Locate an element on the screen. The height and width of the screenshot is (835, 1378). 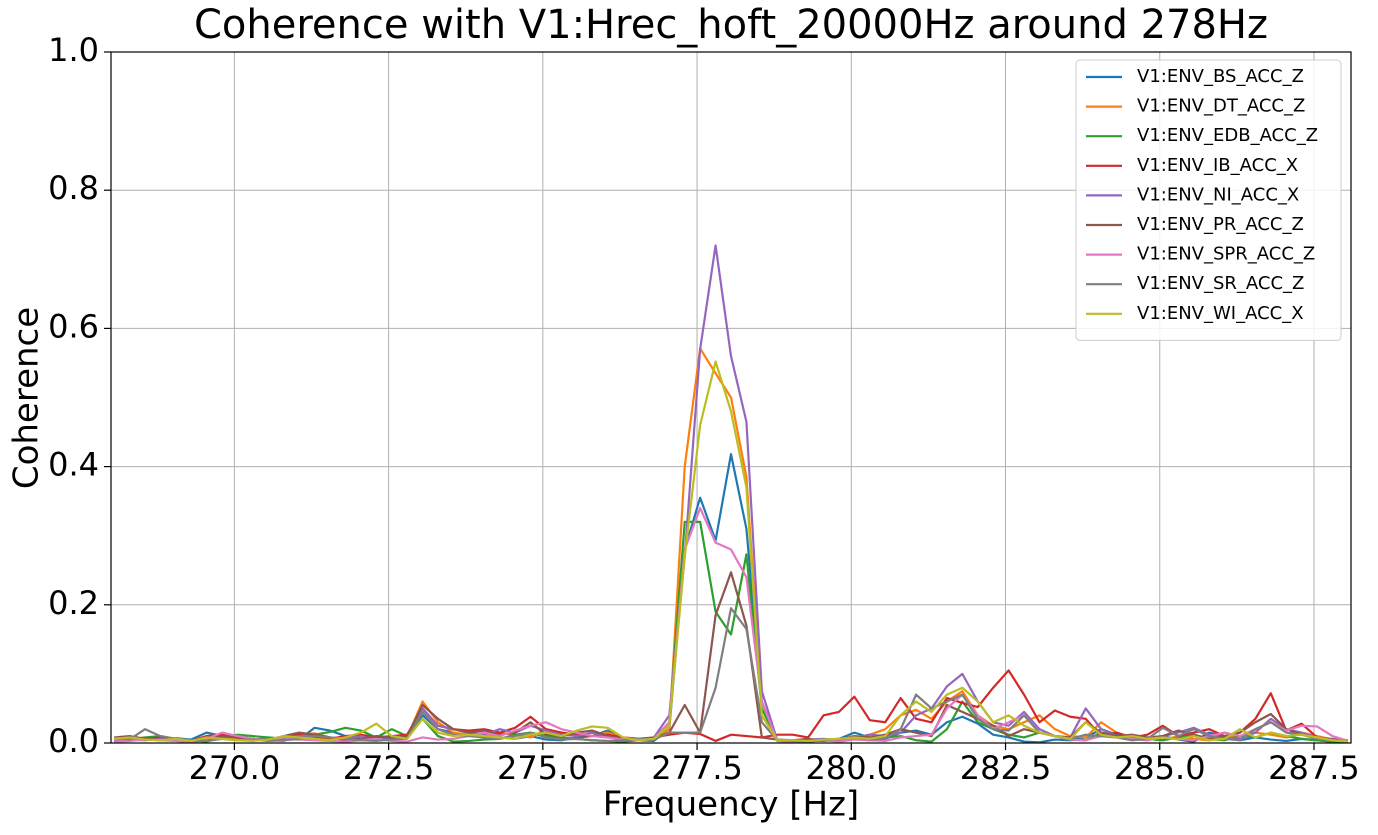
legend-box is located at coordinates (1208, 200).